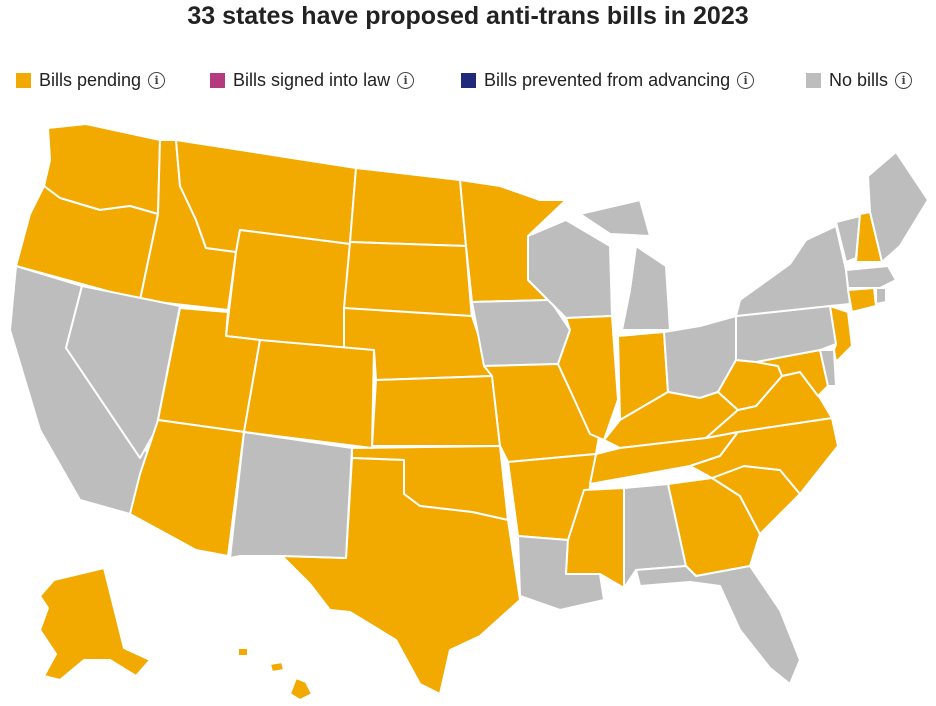  Describe the element at coordinates (309, 394) in the screenshot. I see `state-co` at that location.